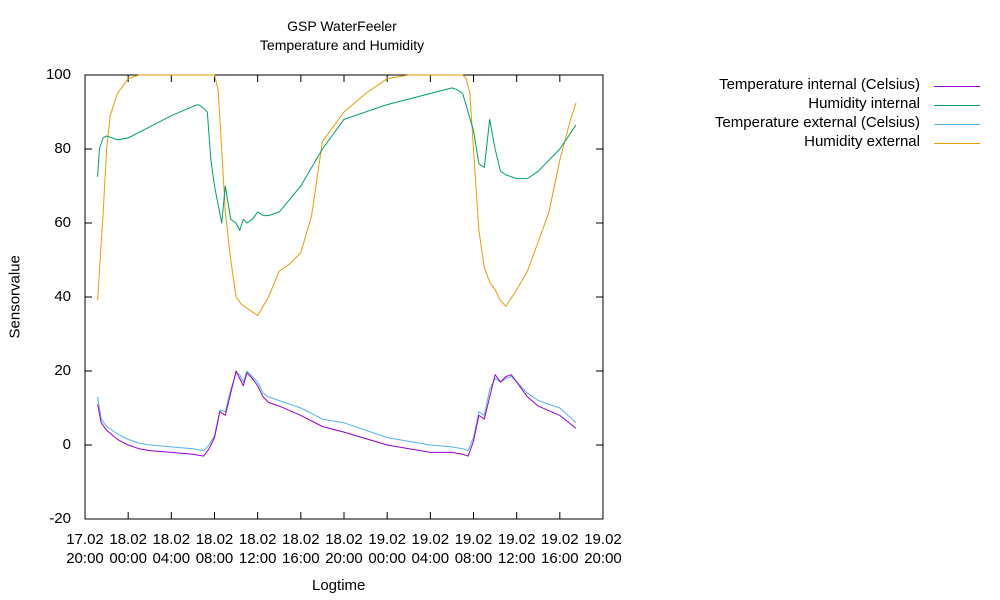 This screenshot has width=1000, height=600. What do you see at coordinates (560, 549) in the screenshot?
I see `x-tick-label: 19.02 16:00` at bounding box center [560, 549].